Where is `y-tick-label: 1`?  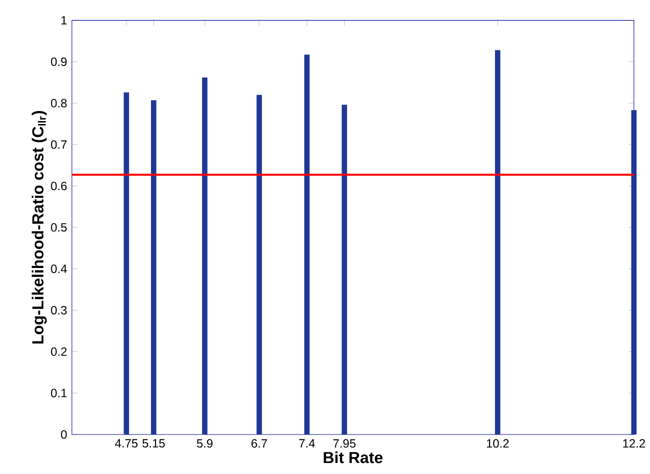
y-tick-label: 1 is located at coordinates (64, 20).